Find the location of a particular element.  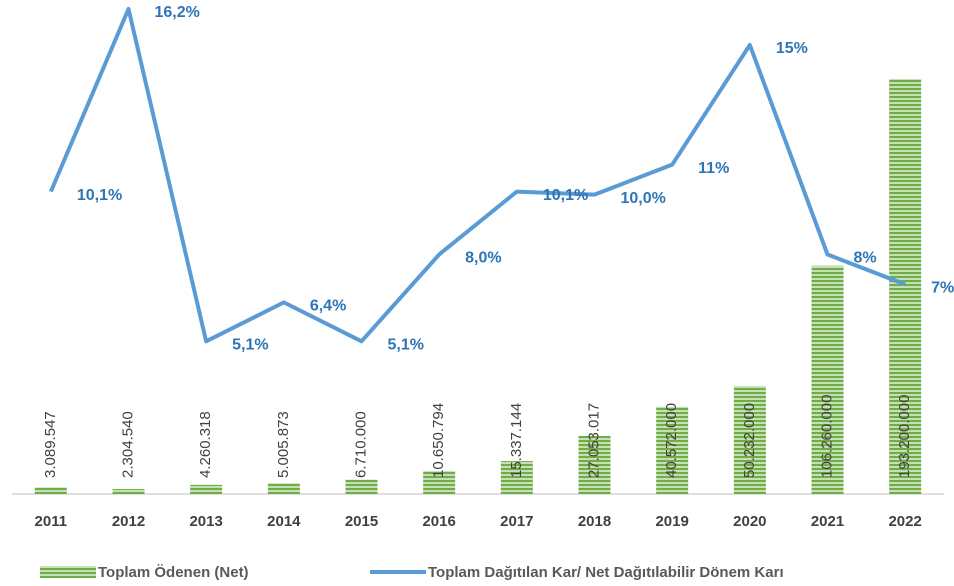

line-value-label: 16,2% is located at coordinates (177, 12).